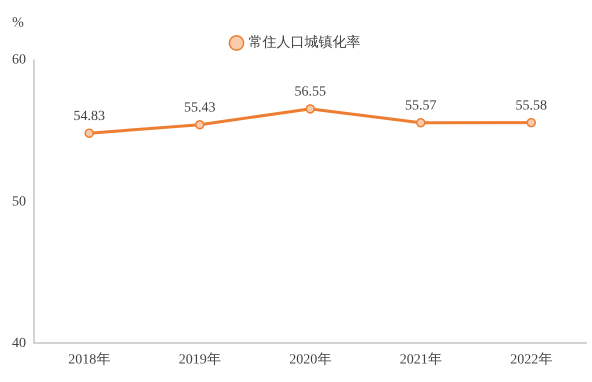 This screenshot has height=382, width=592. What do you see at coordinates (200, 108) in the screenshot?
I see `data-label: 55.43` at bounding box center [200, 108].